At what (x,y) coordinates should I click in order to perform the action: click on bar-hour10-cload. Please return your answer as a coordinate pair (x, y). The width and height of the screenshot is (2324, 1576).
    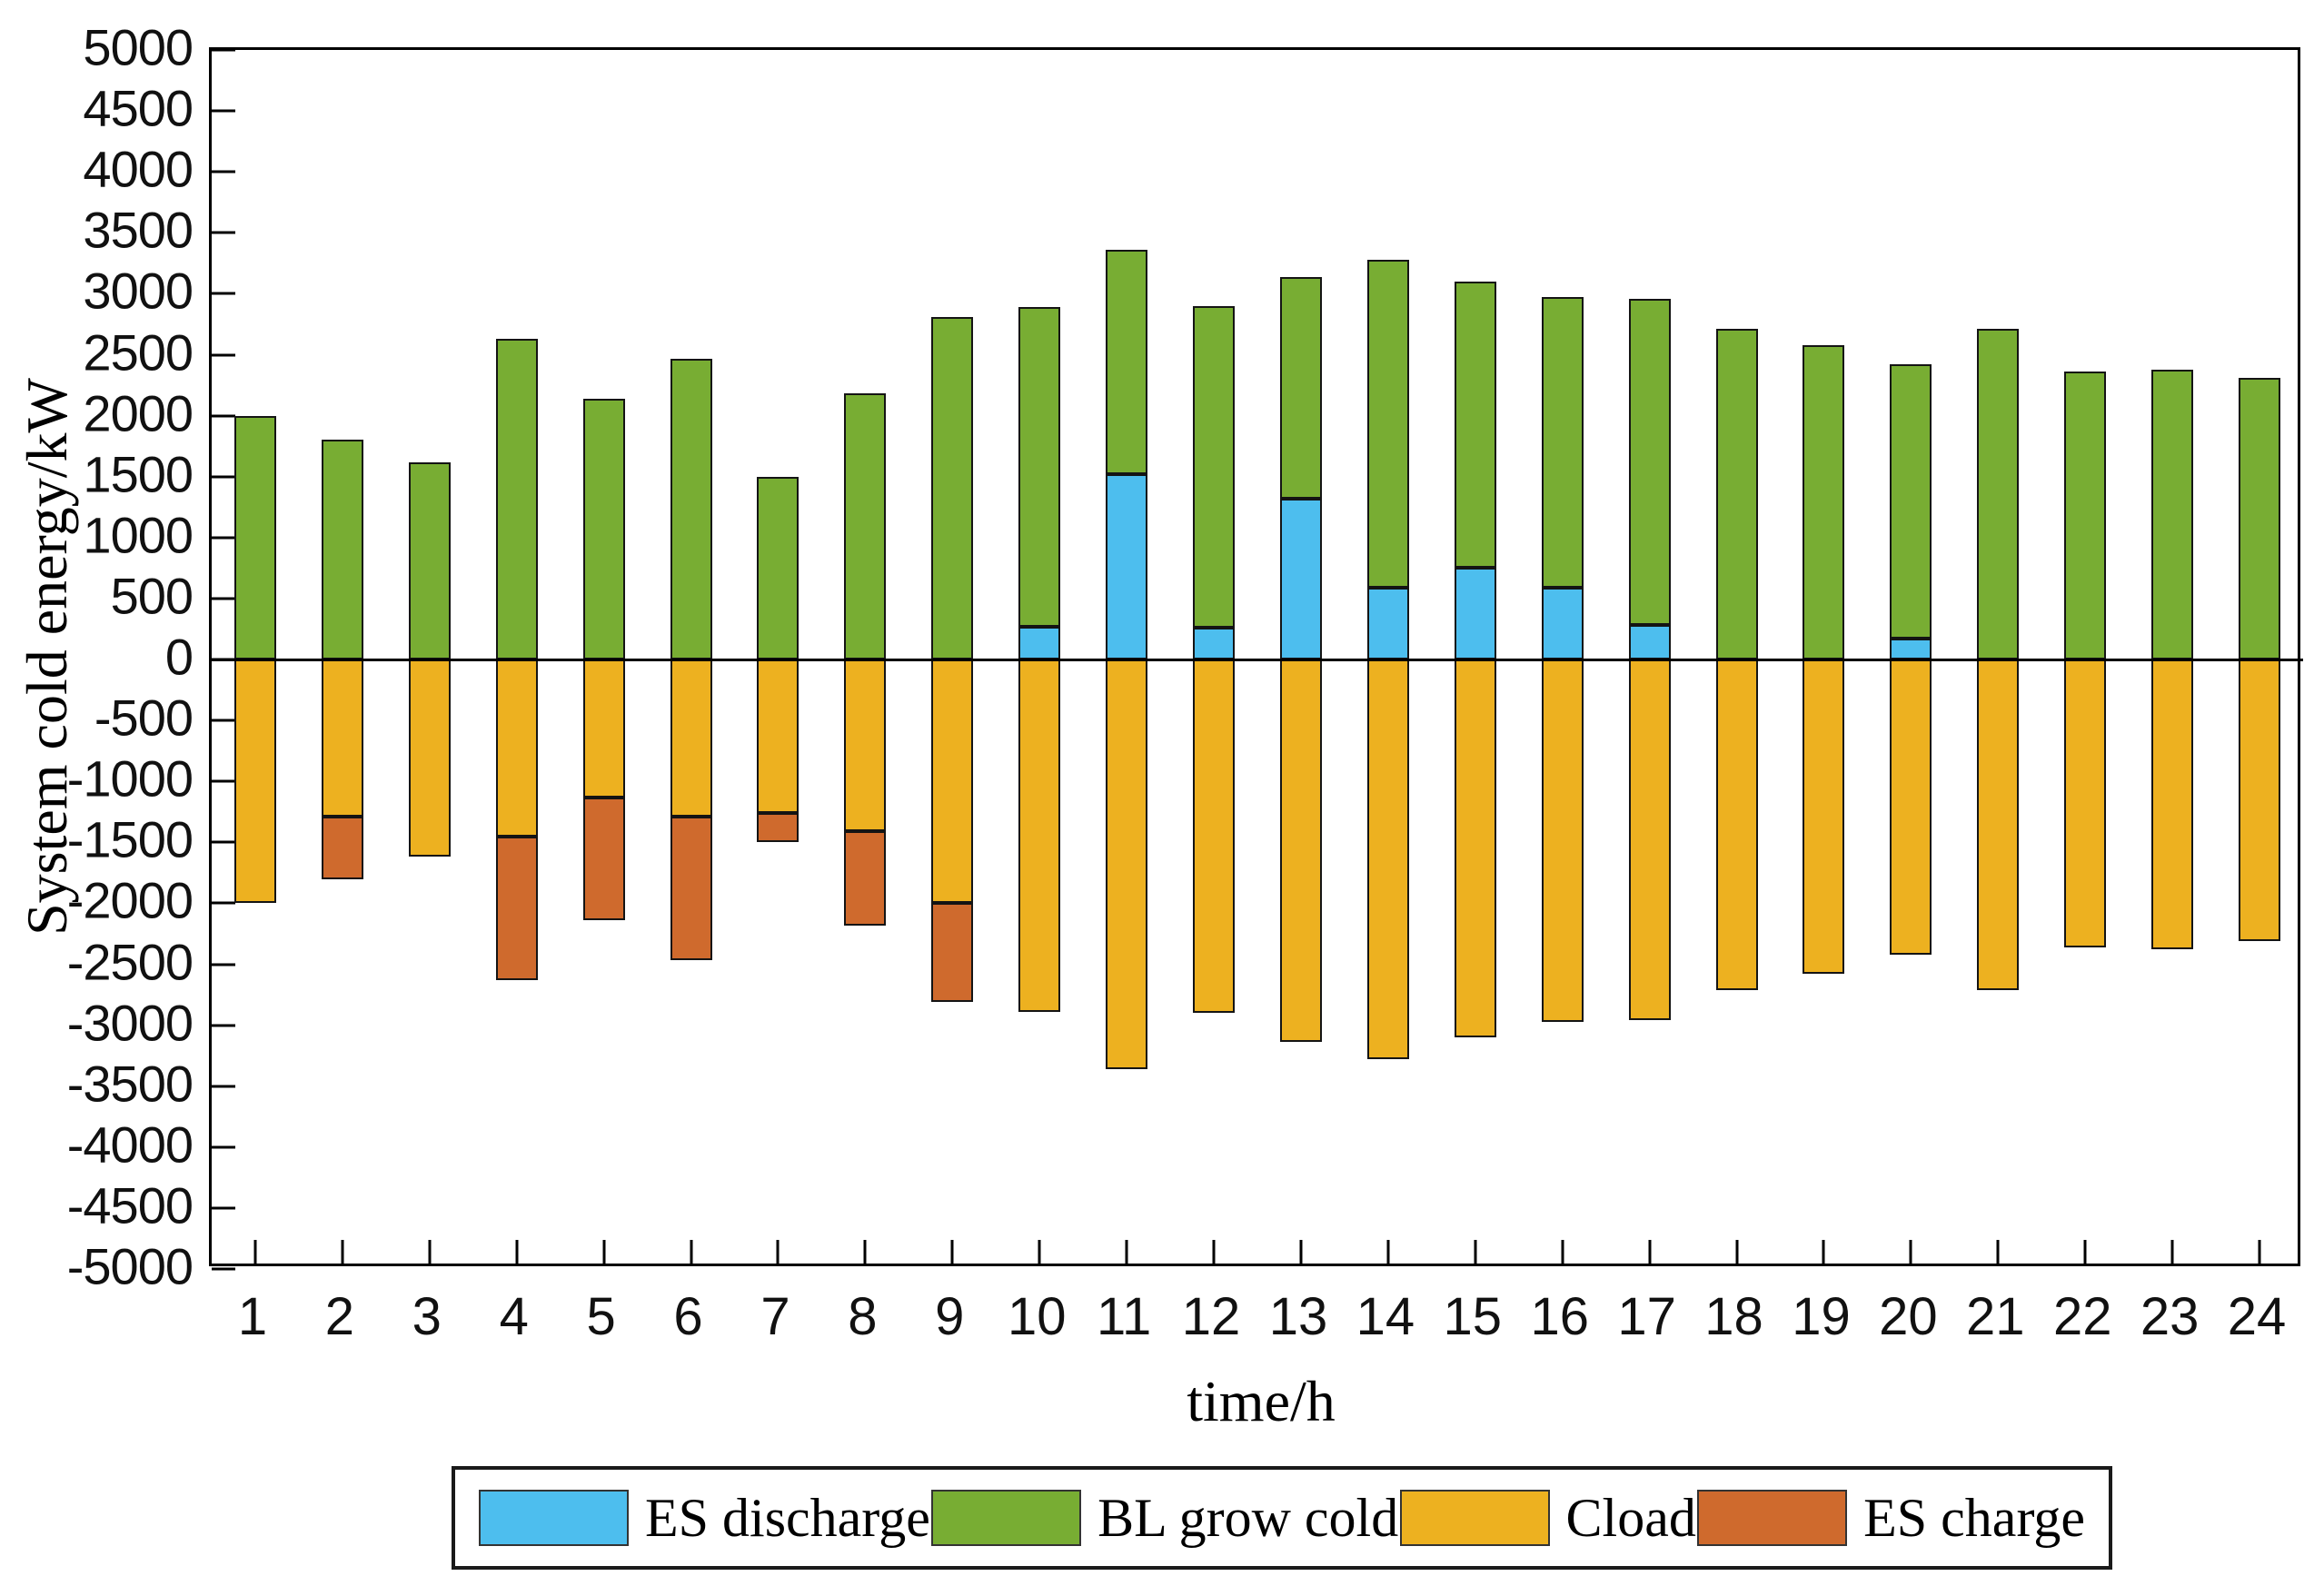
    Looking at the image, I should click on (1040, 835).